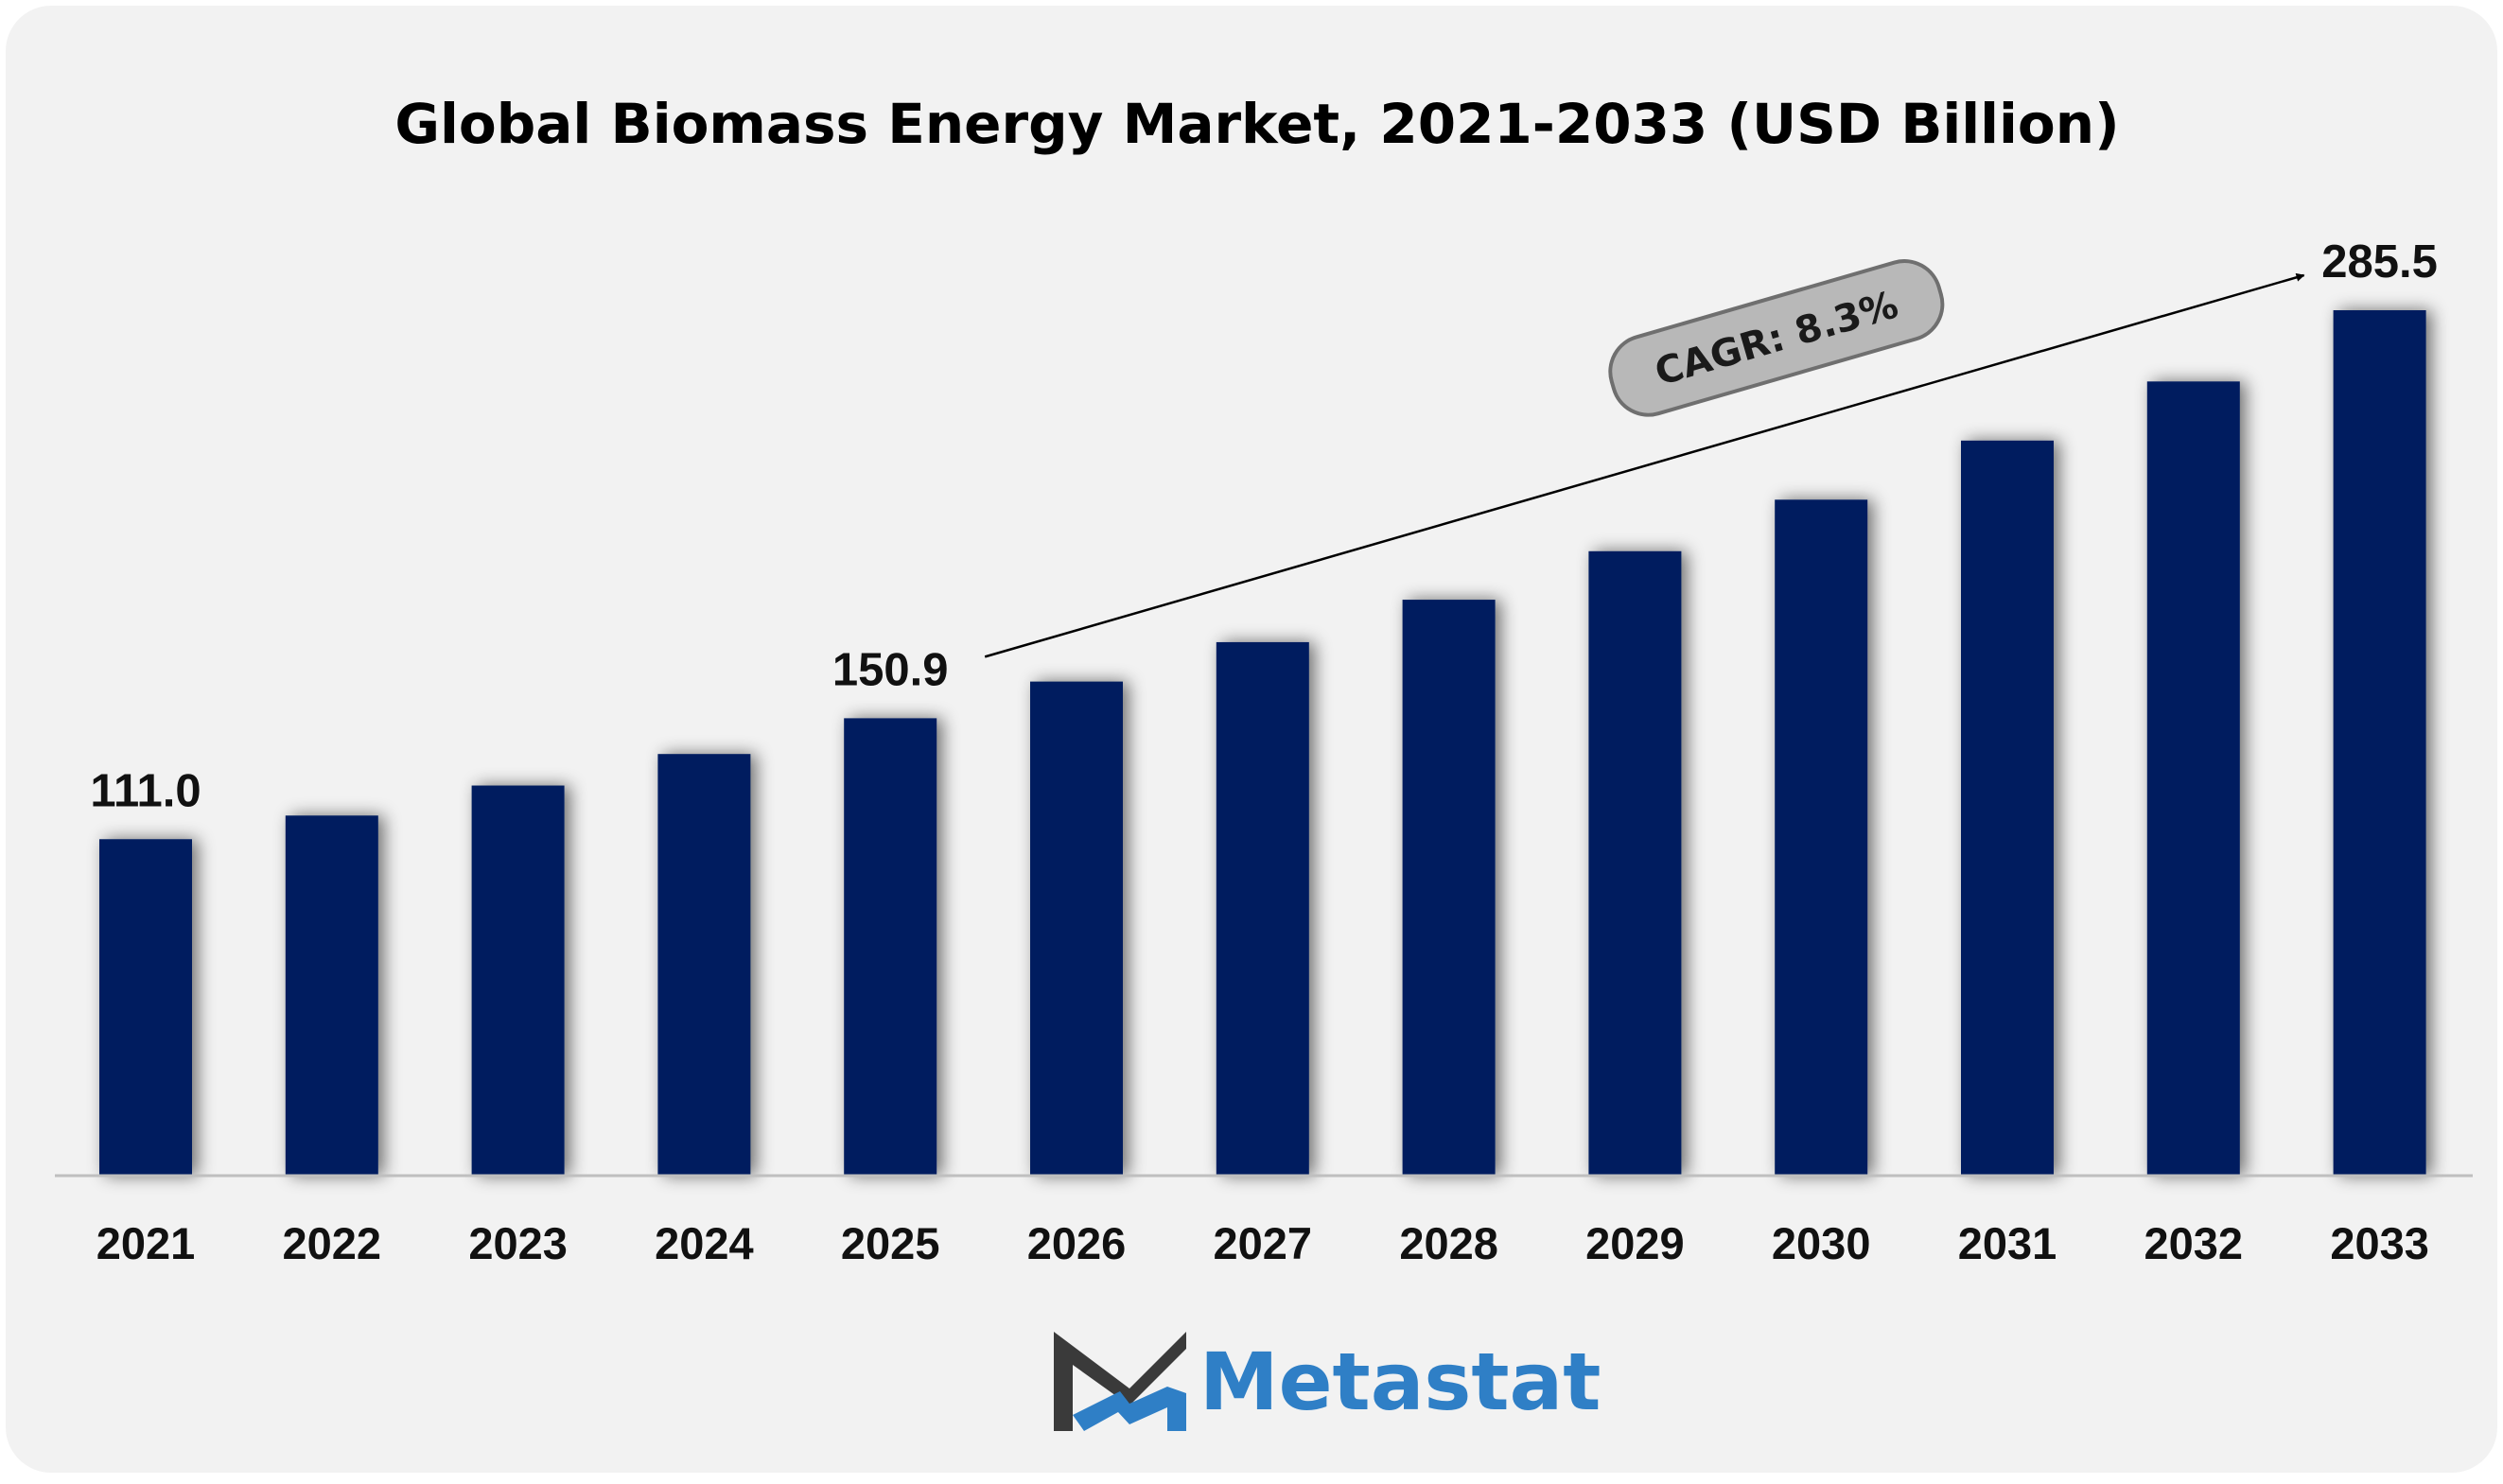  What do you see at coordinates (518, 1243) in the screenshot?
I see `x-tick-2023: 2023` at bounding box center [518, 1243].